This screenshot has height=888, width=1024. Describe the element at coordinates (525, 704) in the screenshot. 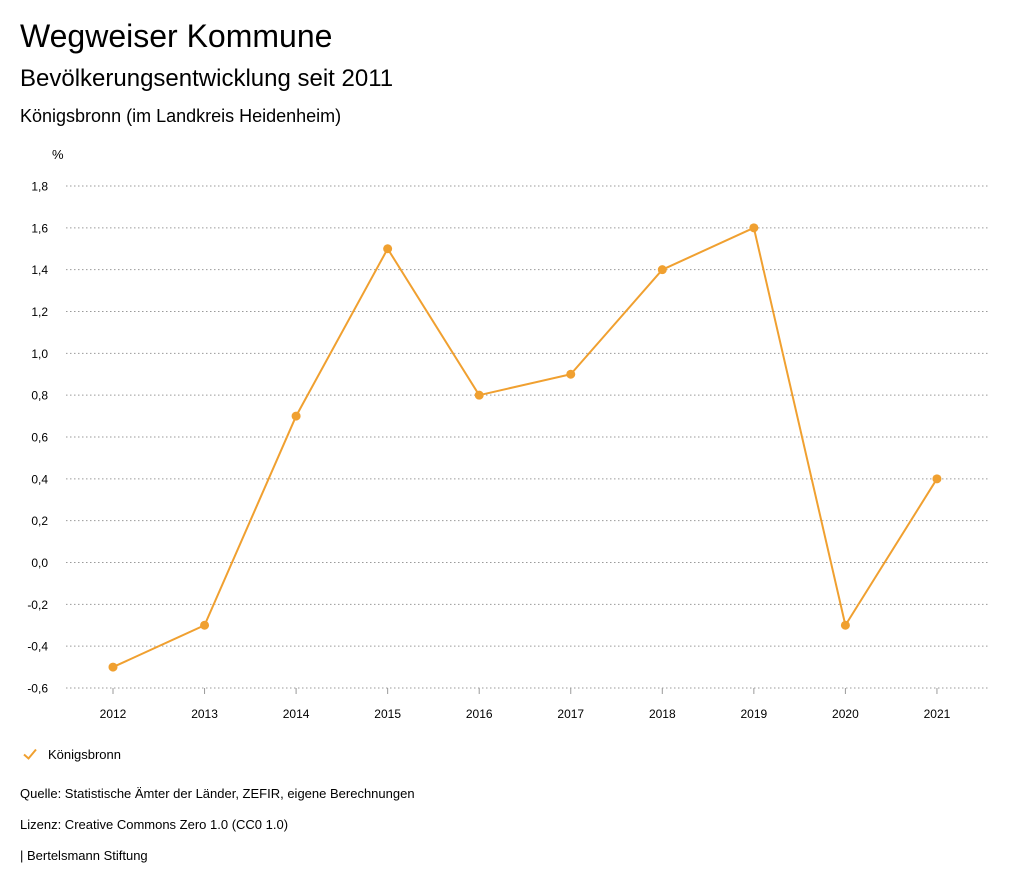

I see `x-axis: 2012 2013 2014 2015 2016 2017 2018 2019 2020 2021` at that location.